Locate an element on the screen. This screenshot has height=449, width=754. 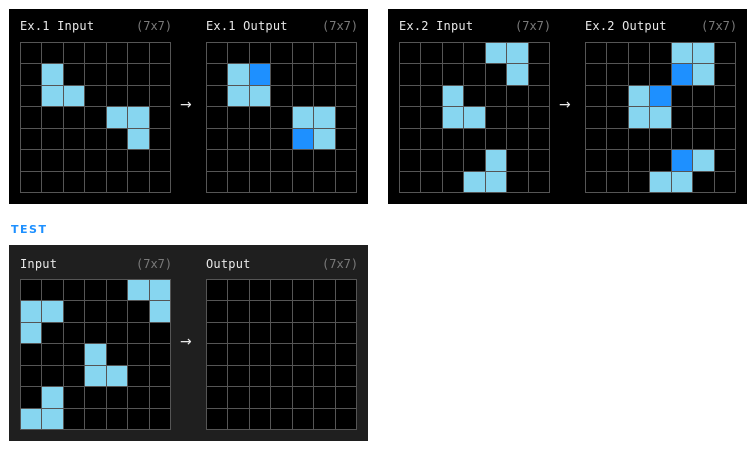
test-output-grid is located at coordinates (281, 354).